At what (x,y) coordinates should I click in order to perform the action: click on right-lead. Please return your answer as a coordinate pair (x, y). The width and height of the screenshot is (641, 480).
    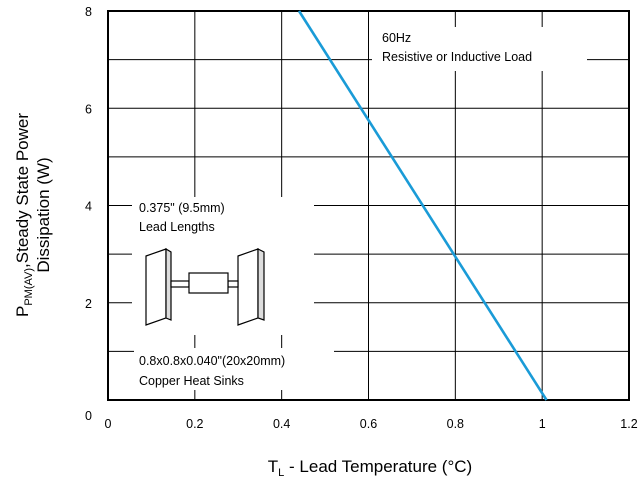
    Looking at the image, I should click on (233, 284).